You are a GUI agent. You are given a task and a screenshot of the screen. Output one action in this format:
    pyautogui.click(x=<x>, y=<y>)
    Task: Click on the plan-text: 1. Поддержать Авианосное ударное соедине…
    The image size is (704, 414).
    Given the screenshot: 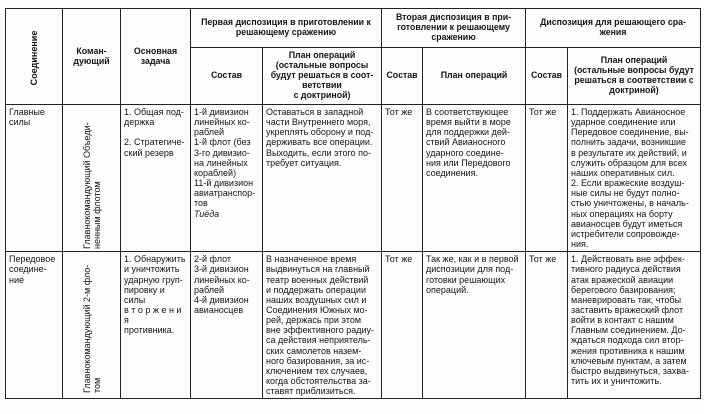 What is the action you would take?
    pyautogui.click(x=630, y=178)
    